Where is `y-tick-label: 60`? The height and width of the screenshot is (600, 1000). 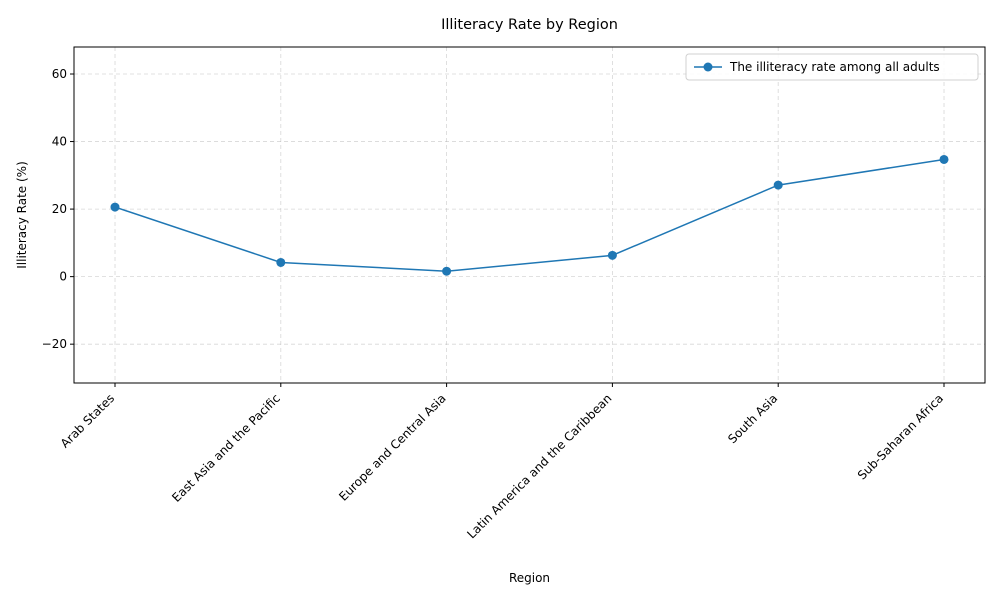
y-tick-label: 60 is located at coordinates (59, 74).